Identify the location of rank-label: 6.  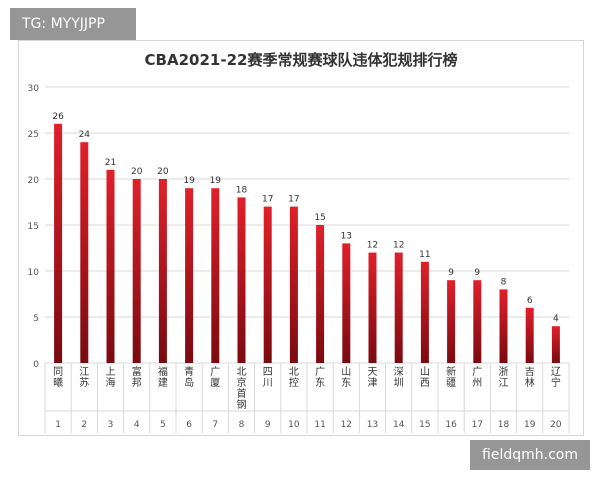
(189, 425).